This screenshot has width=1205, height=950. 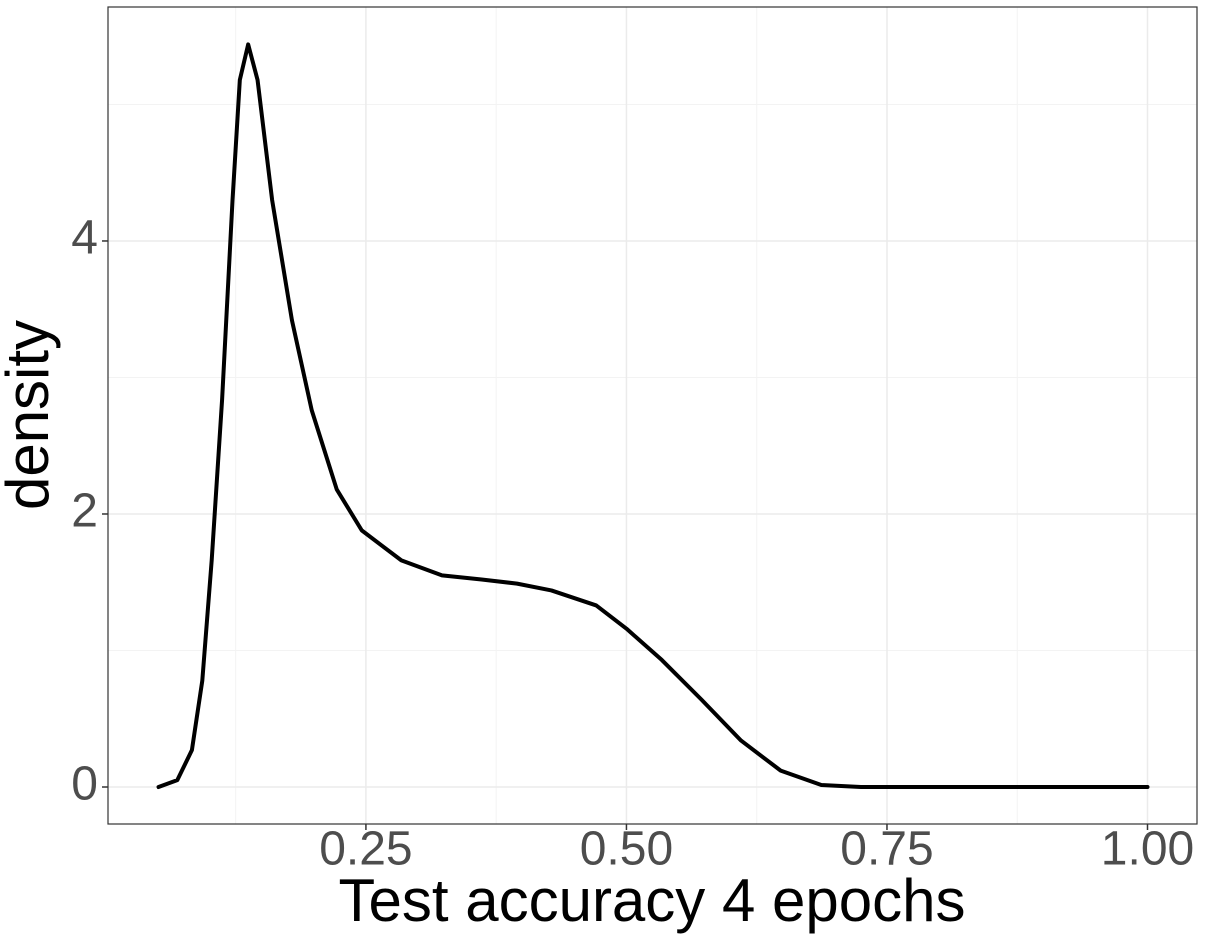 I want to click on y-tick-label: 2, so click(x=84, y=511).